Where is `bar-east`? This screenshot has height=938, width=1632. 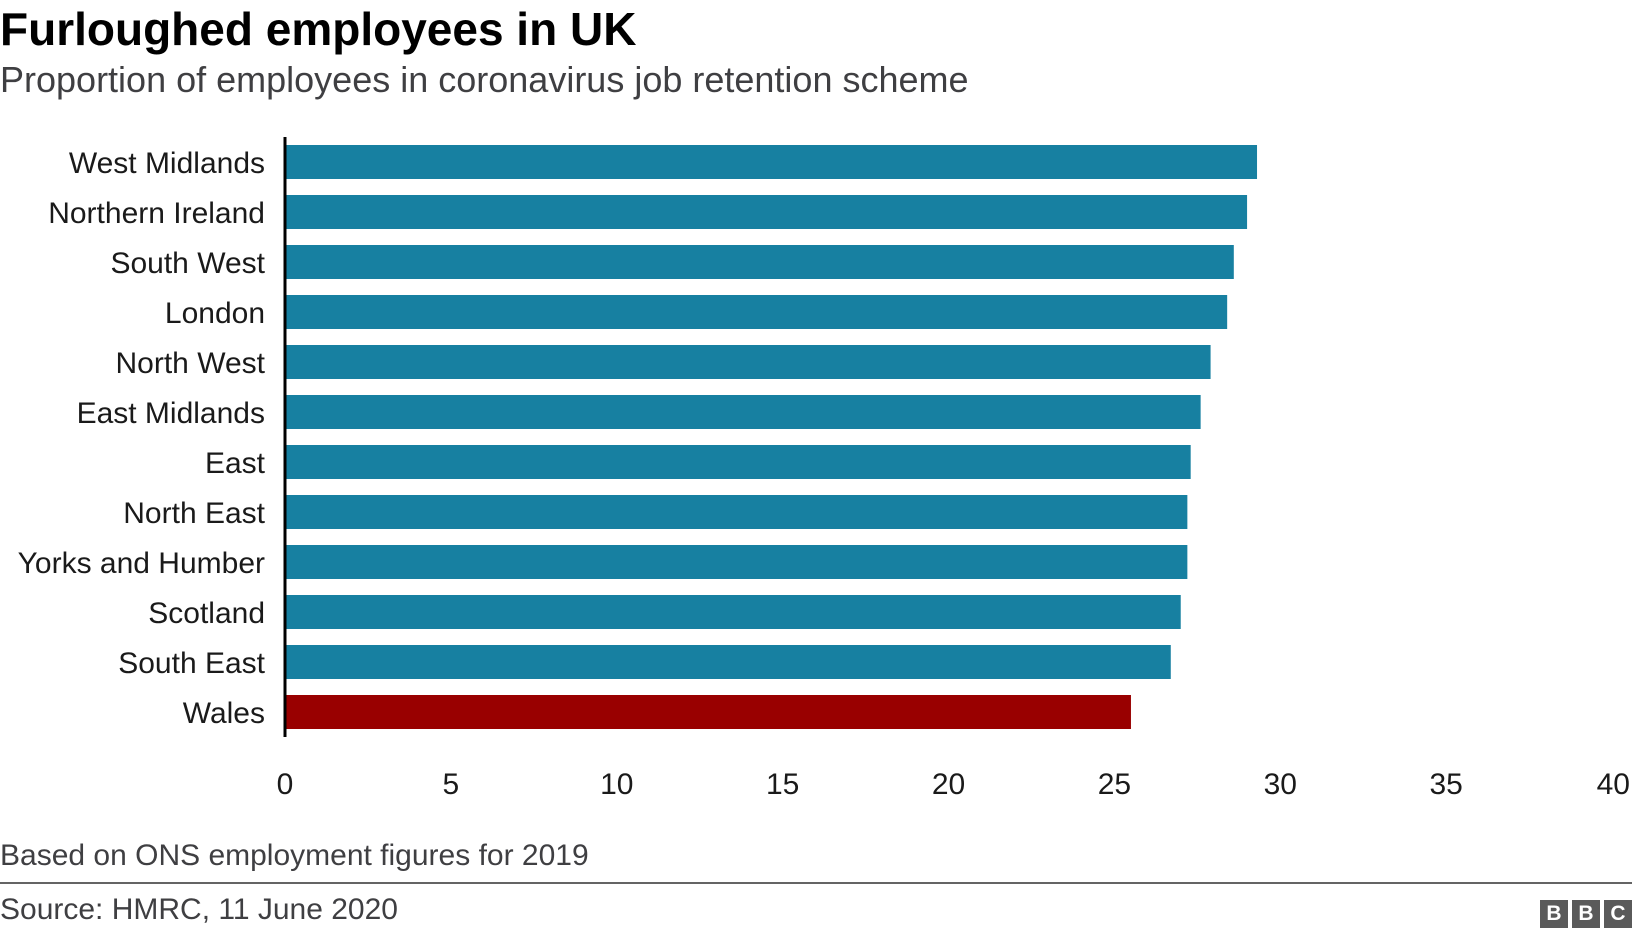 bar-east is located at coordinates (738, 462).